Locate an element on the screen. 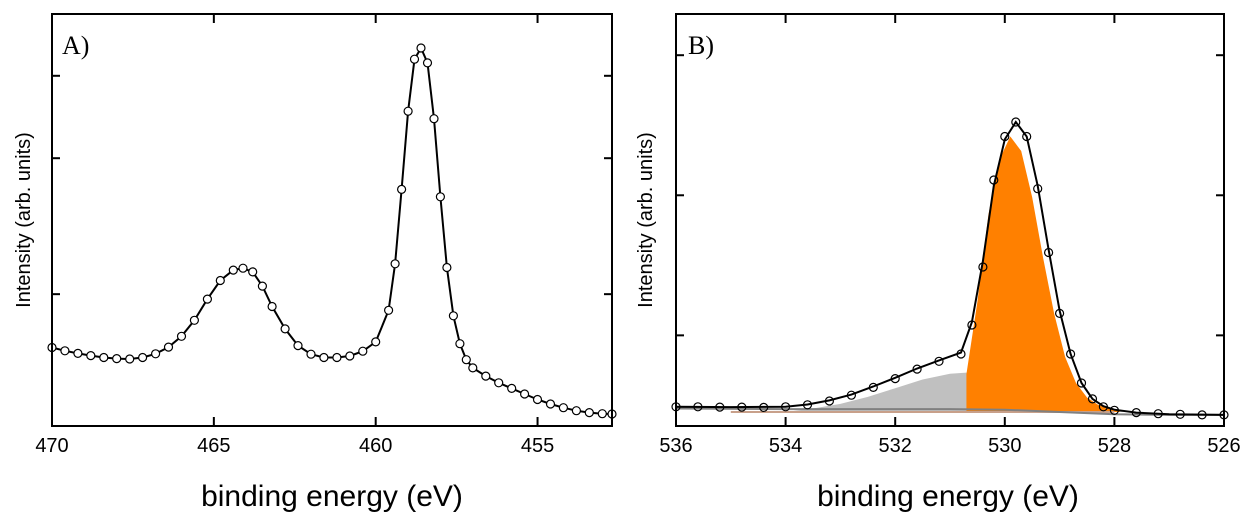  panel-b-x-tick-label: 530 is located at coordinates (1004, 446).